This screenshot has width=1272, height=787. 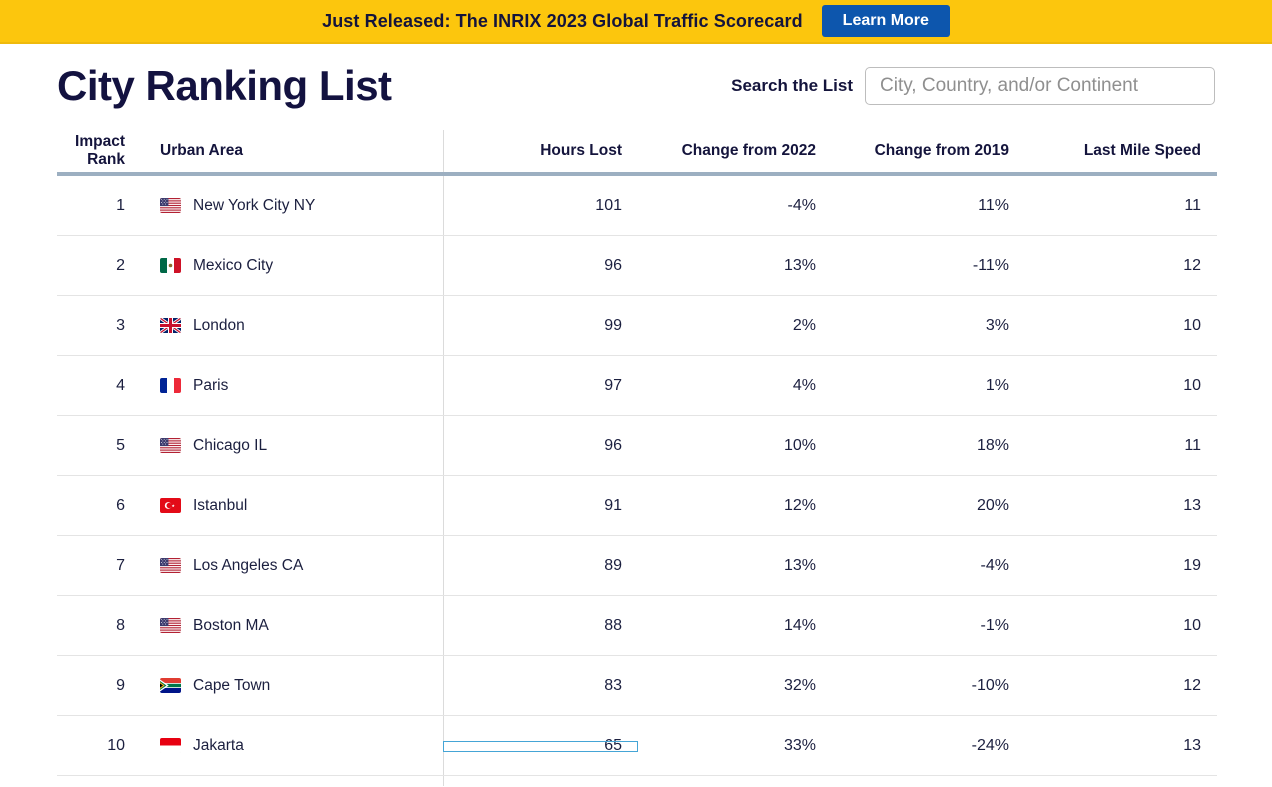 What do you see at coordinates (993, 205) in the screenshot?
I see `change-2019-cell: 11%` at bounding box center [993, 205].